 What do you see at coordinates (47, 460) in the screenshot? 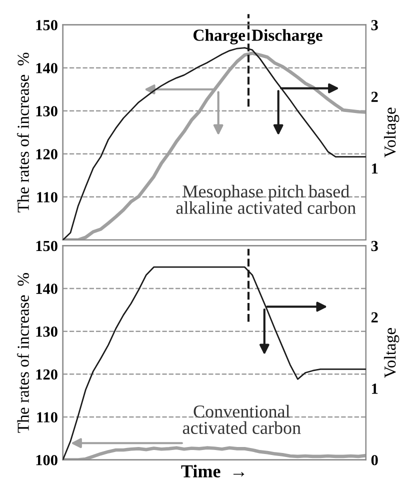
I see `y-tick-label: 100` at bounding box center [47, 460].